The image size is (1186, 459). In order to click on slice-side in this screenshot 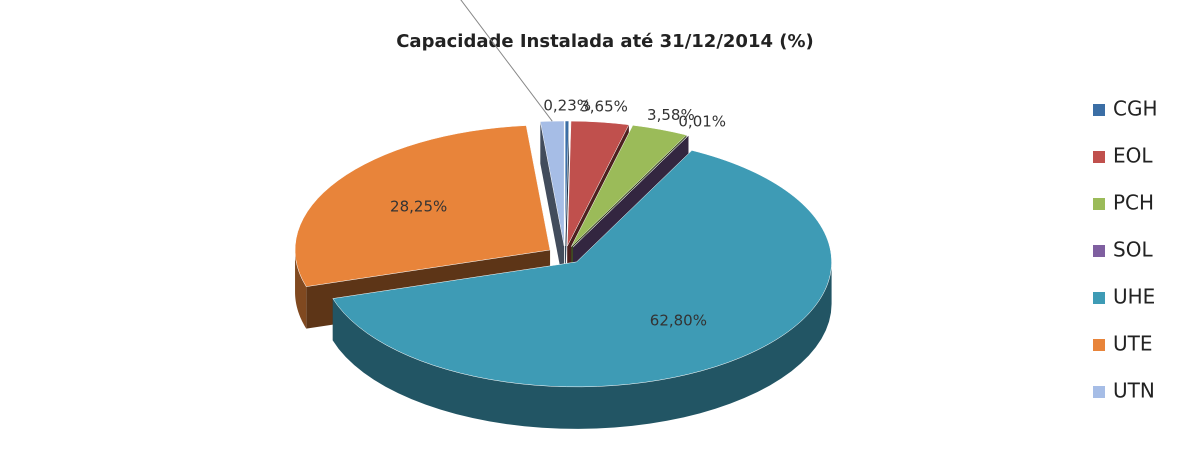, I will do `click(301, 289)`.